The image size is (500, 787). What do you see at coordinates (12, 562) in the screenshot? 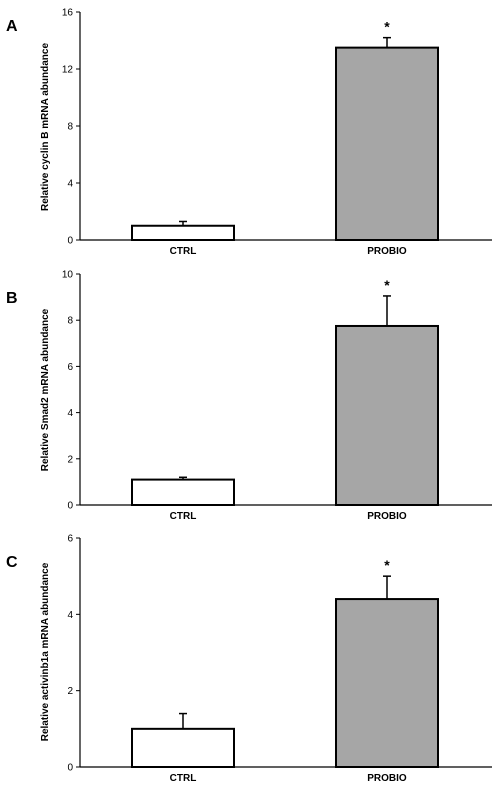
I see `panel-letter: C` at bounding box center [12, 562].